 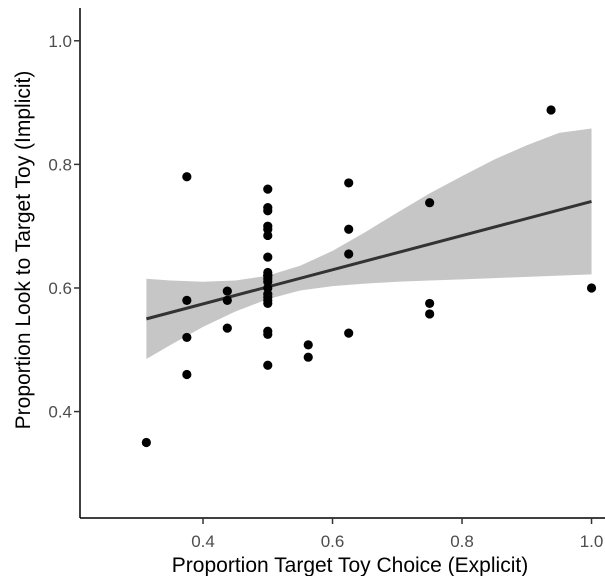 What do you see at coordinates (592, 541) in the screenshot?
I see `x-tick-label: 1.0` at bounding box center [592, 541].